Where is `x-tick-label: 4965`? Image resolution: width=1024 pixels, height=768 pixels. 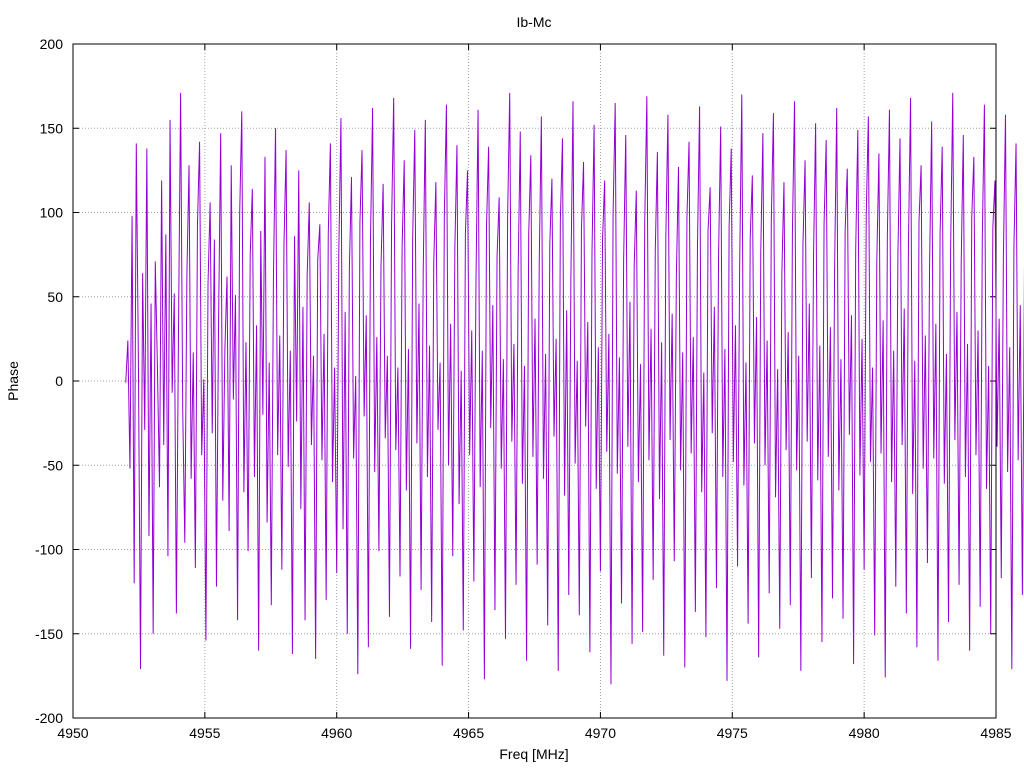 x-tick-label: 4965 is located at coordinates (468, 733).